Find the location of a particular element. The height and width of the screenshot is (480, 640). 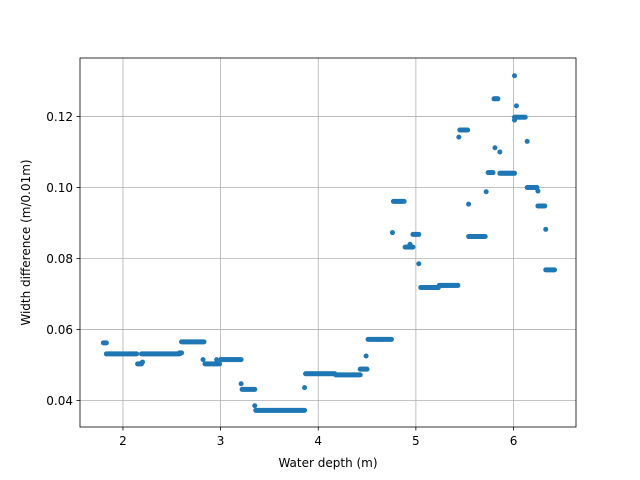

y-tick-label: 0.12 is located at coordinates (59, 117).